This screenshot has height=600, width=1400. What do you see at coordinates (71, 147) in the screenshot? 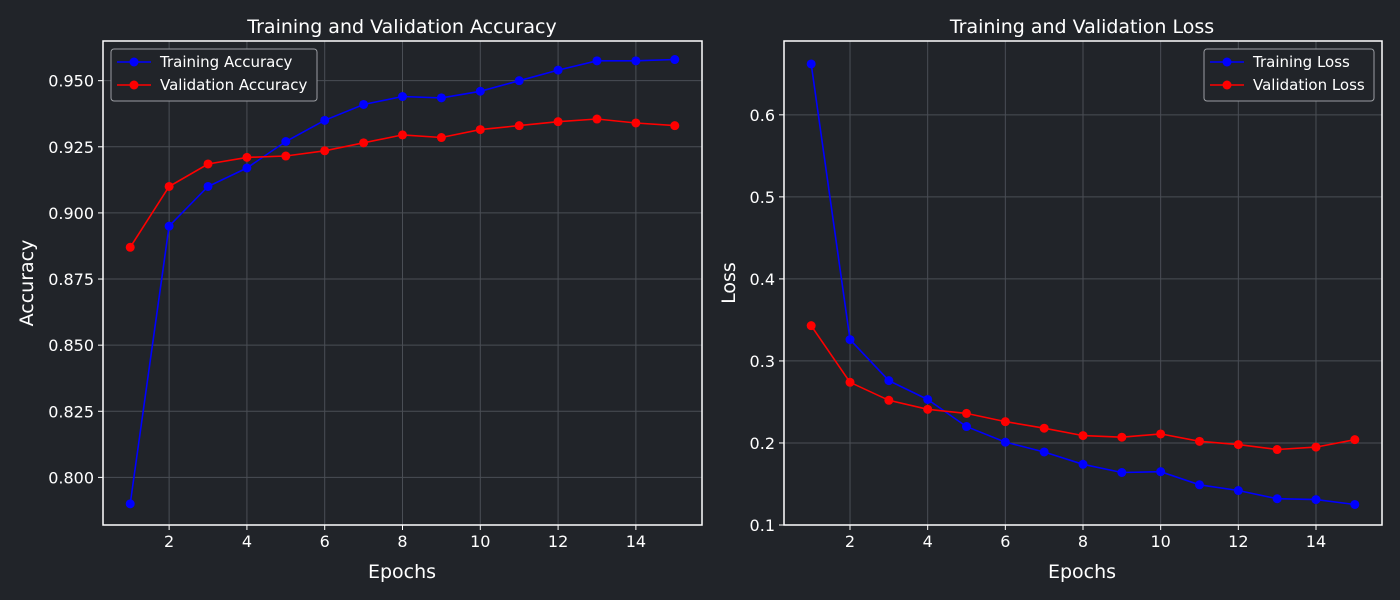
I see `accuracy-y-tick-label: 0.925` at bounding box center [71, 147].